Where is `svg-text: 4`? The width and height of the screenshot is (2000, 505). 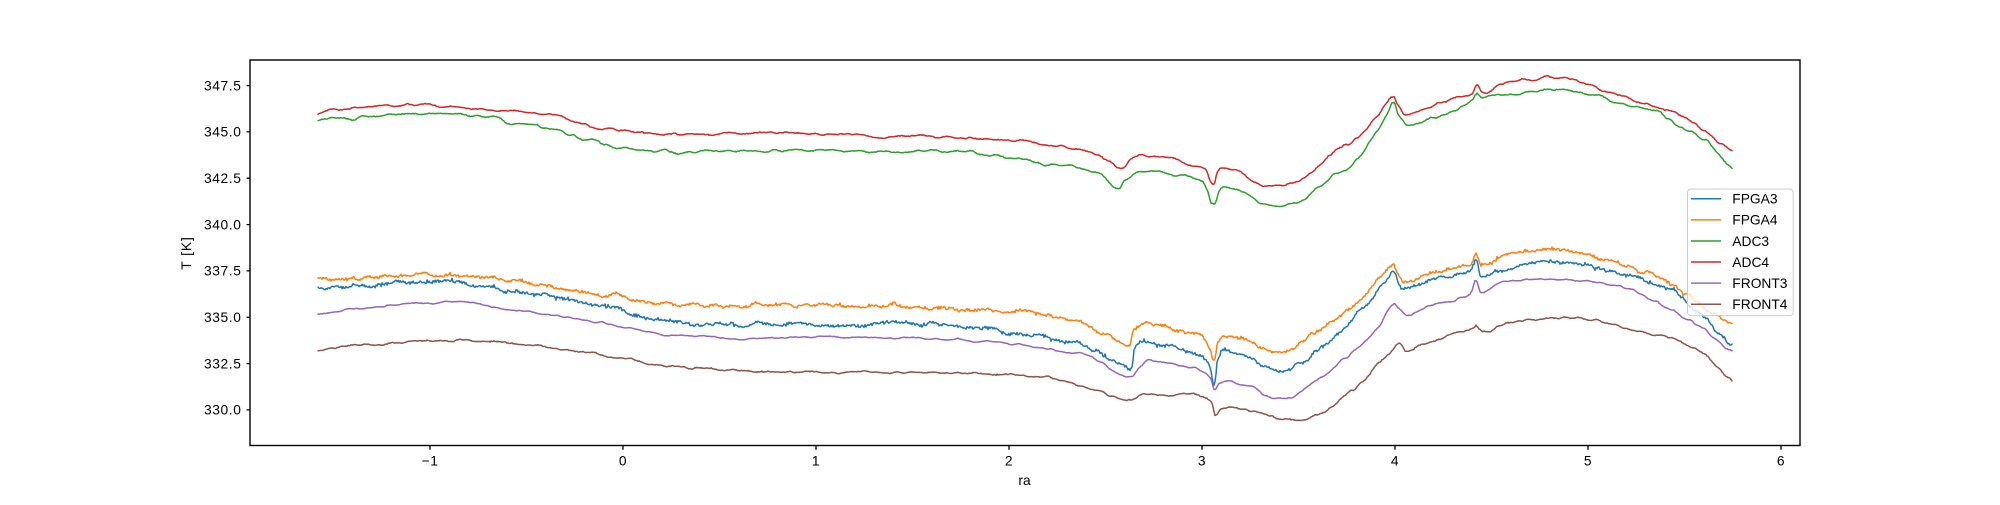
svg-text: 4 is located at coordinates (1395, 461).